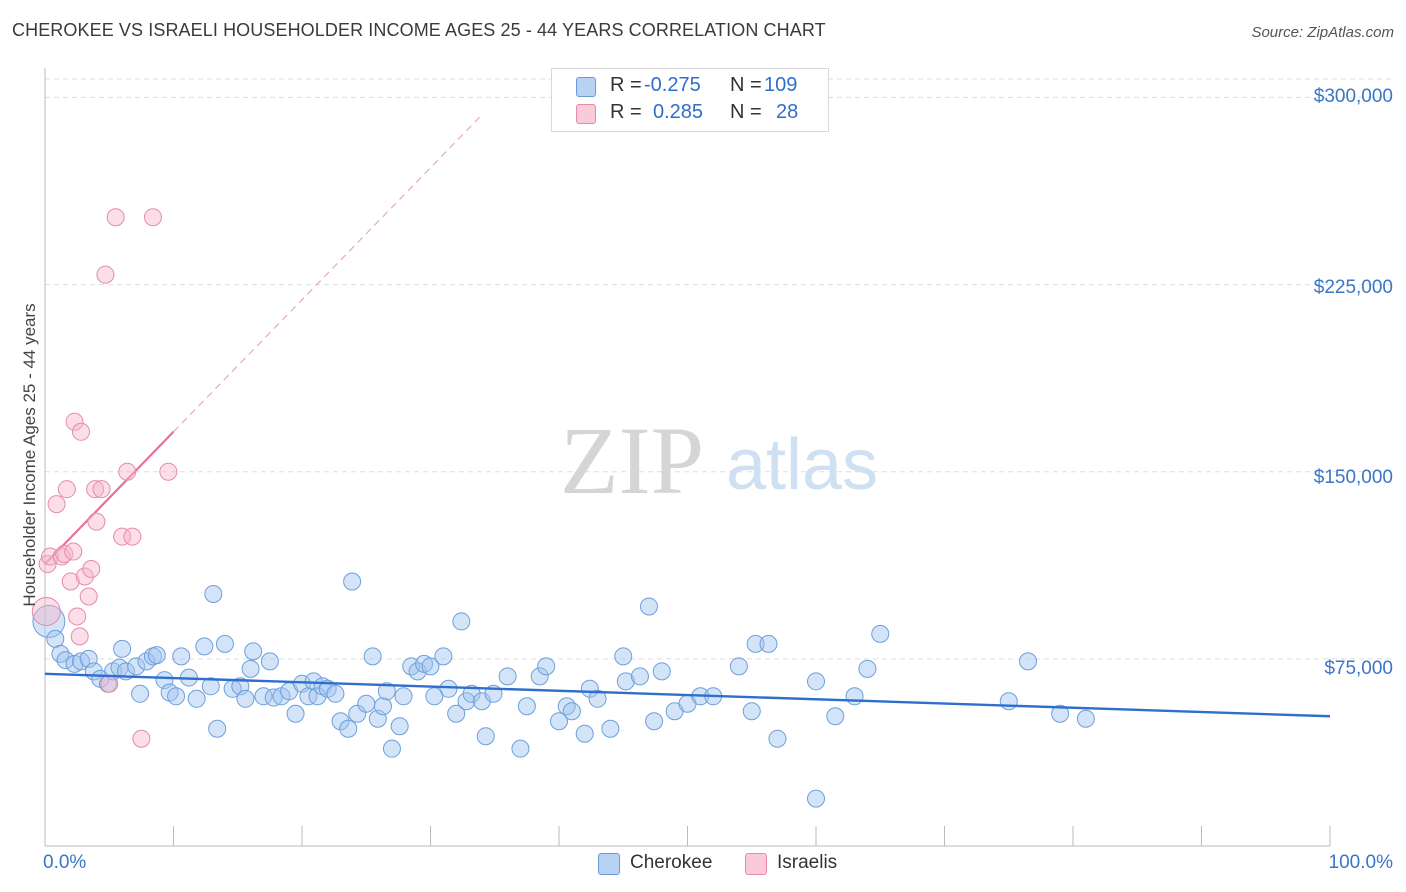 The width and height of the screenshot is (1406, 892). What do you see at coordinates (1322, 32) in the screenshot?
I see `source-label: Source: ZipAtlas.com` at bounding box center [1322, 32].